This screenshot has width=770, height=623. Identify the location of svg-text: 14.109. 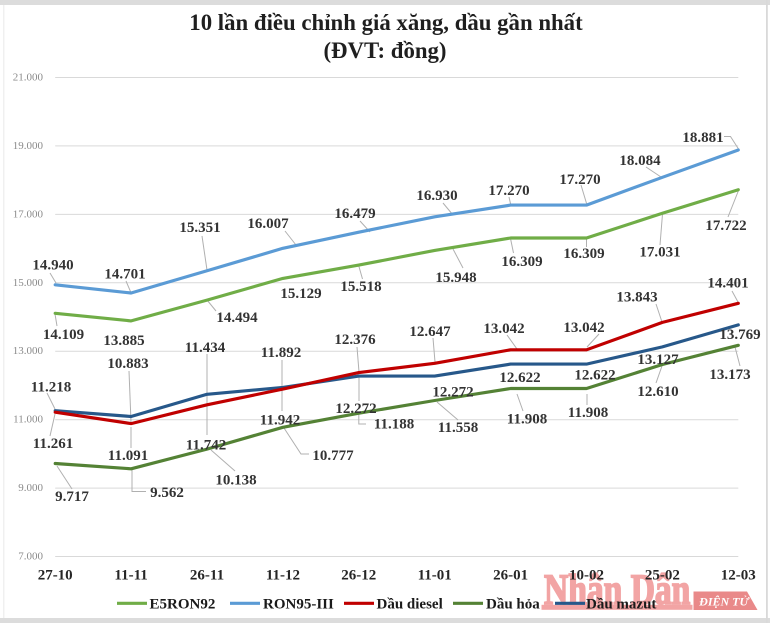
(63, 335).